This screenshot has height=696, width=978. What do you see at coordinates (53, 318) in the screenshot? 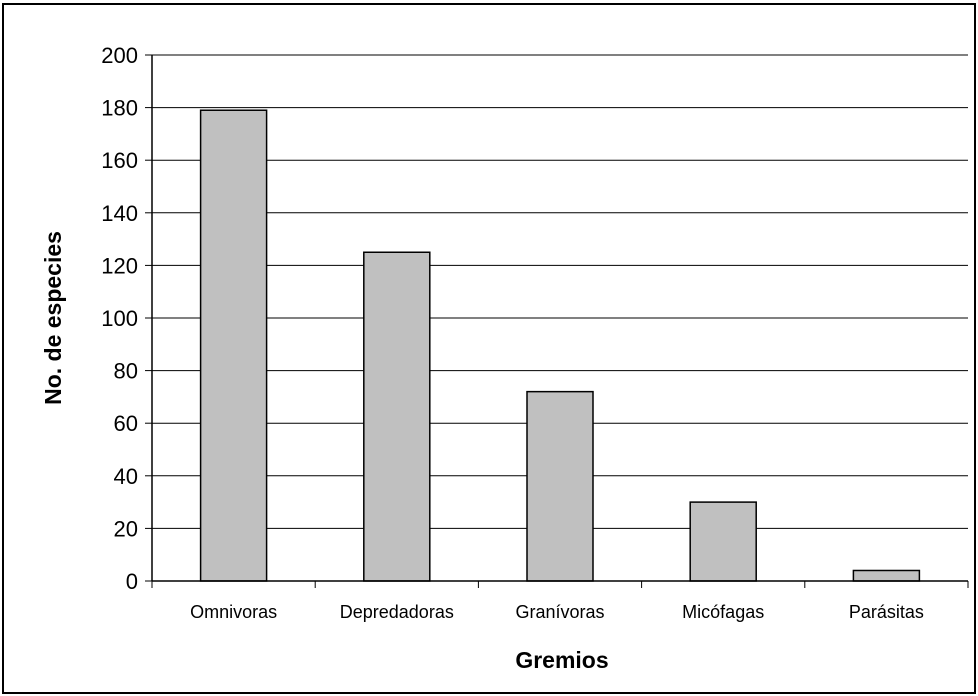
I see `y-axis-title: No. de especies` at bounding box center [53, 318].